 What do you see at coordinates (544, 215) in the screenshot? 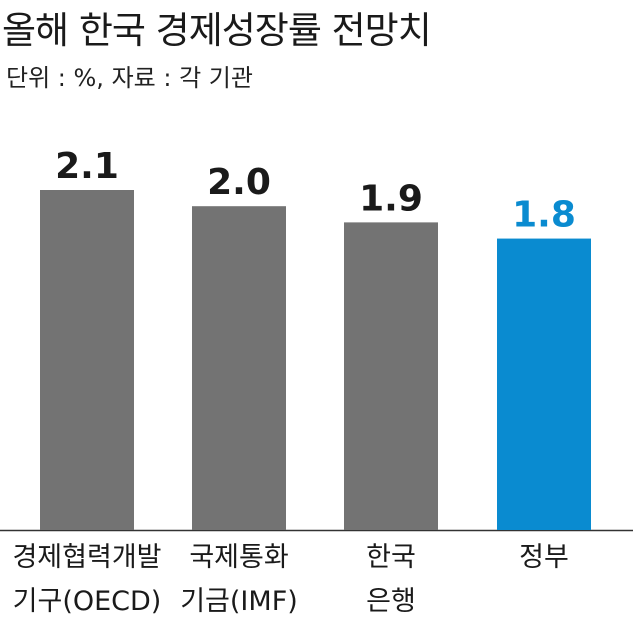
I see `bar-value-label-3: 1.8` at bounding box center [544, 215].